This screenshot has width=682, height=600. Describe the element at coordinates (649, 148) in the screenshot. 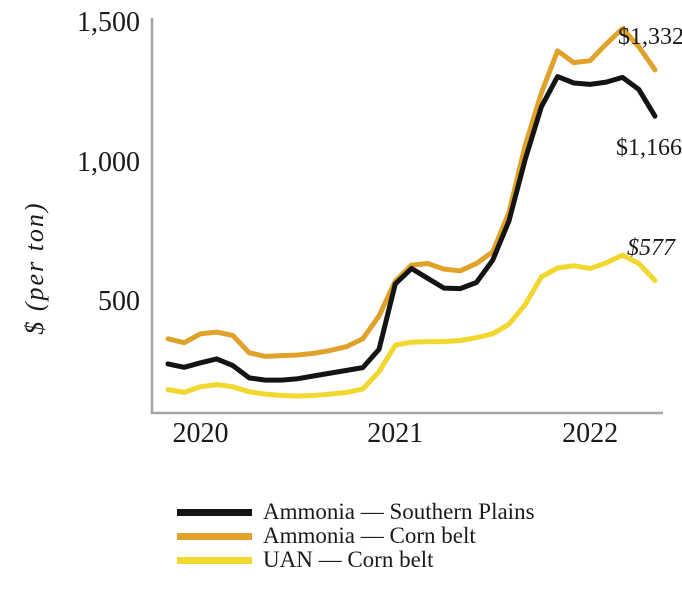

I see `data-label-ammonia-southern-plains: $1,166` at that location.